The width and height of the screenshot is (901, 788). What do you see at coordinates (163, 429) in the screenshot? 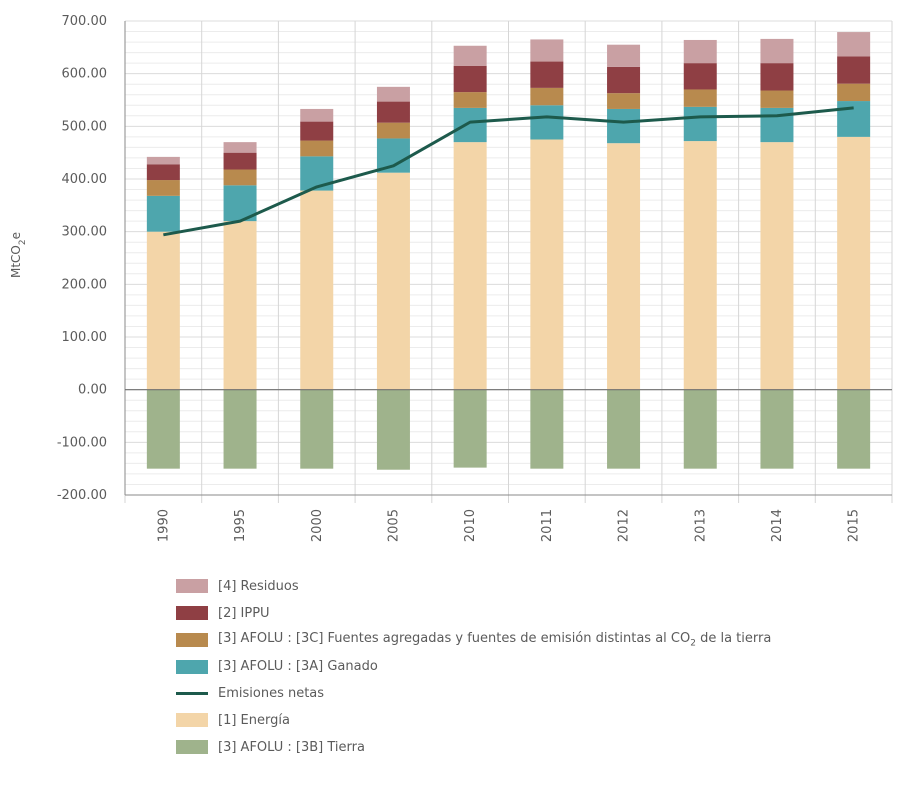
I see `bar-3-afolu-3b-tierra-1990` at bounding box center [163, 429].